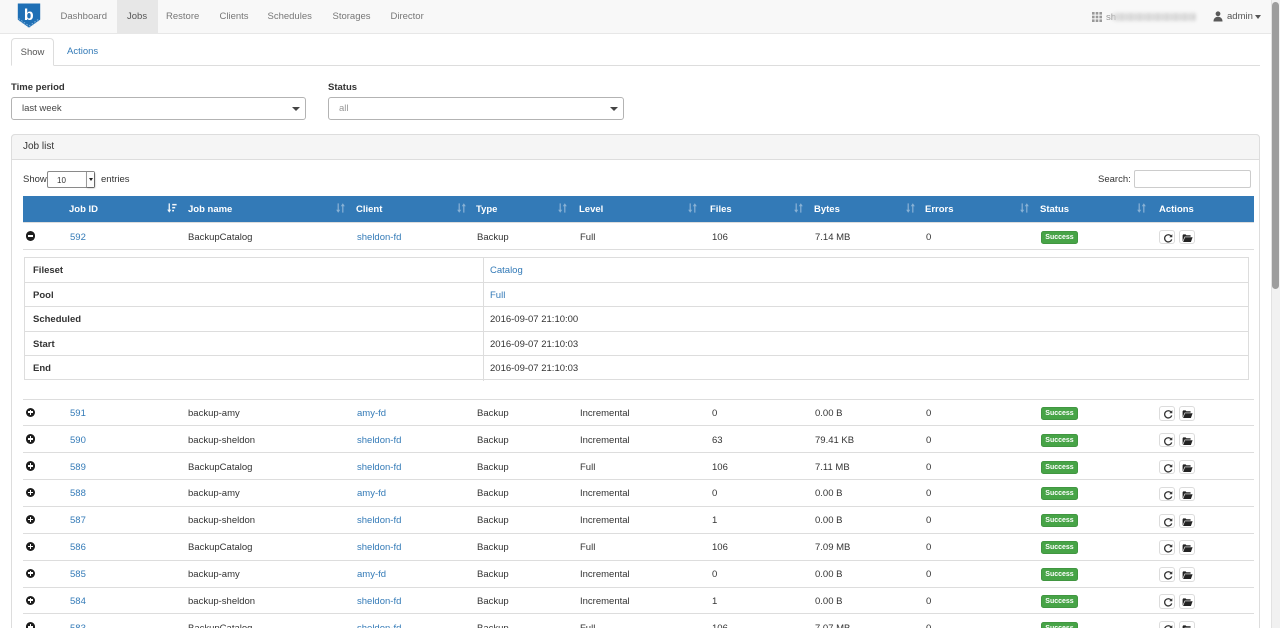  I want to click on svg-text: b, so click(29, 15).